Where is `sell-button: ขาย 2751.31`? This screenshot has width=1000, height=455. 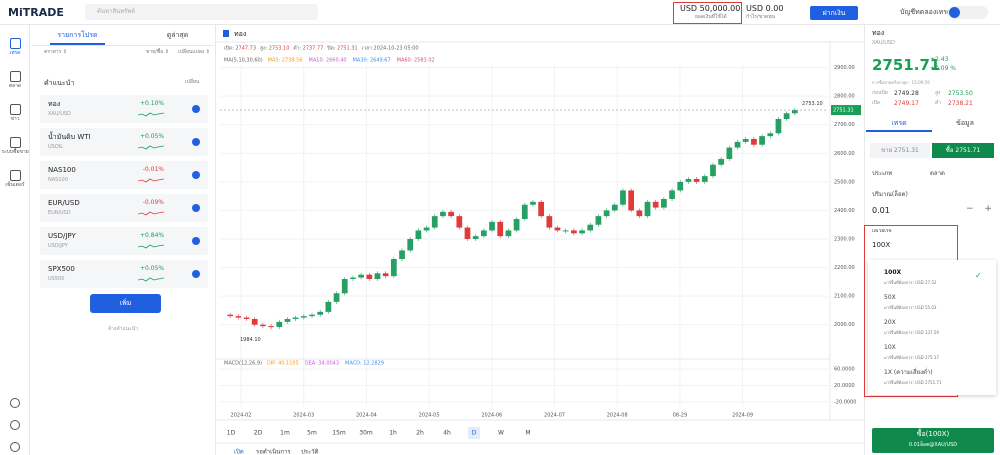 sell-button: ขาย 2751.31 is located at coordinates (900, 150).